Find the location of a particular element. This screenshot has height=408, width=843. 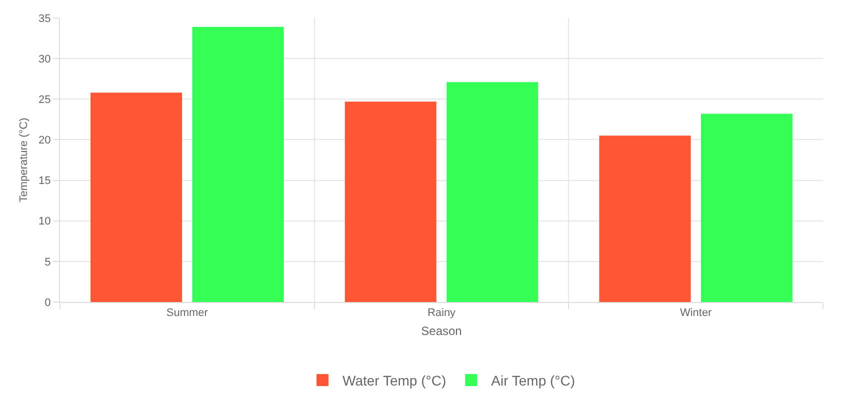

y-tick-label: 30 is located at coordinates (44, 59).